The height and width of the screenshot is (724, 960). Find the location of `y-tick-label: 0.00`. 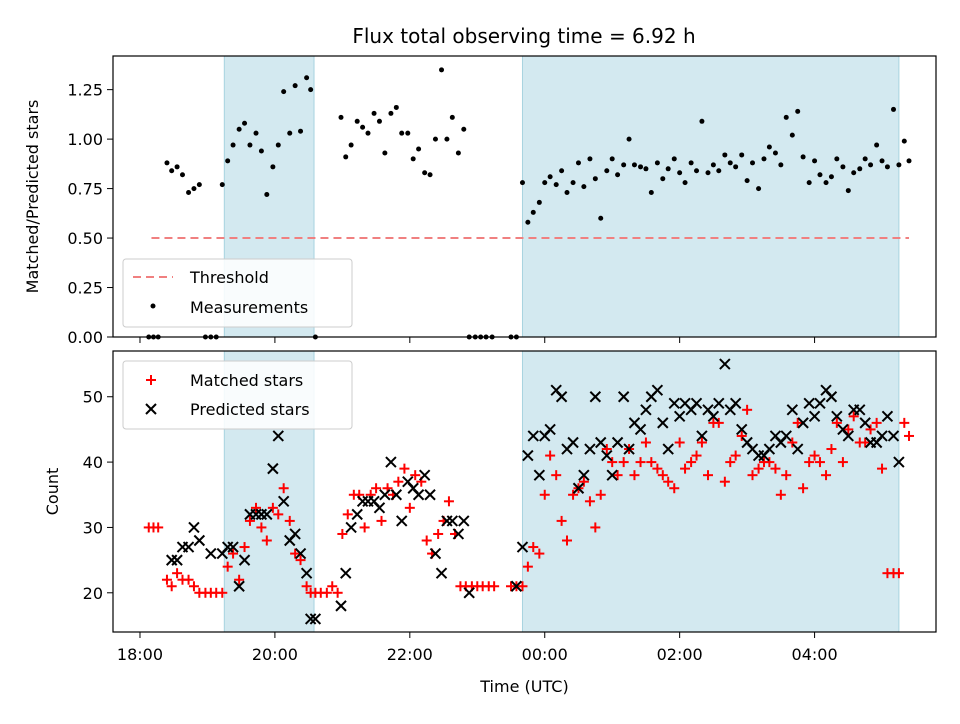

y-tick-label: 0.00 is located at coordinates (85, 337).